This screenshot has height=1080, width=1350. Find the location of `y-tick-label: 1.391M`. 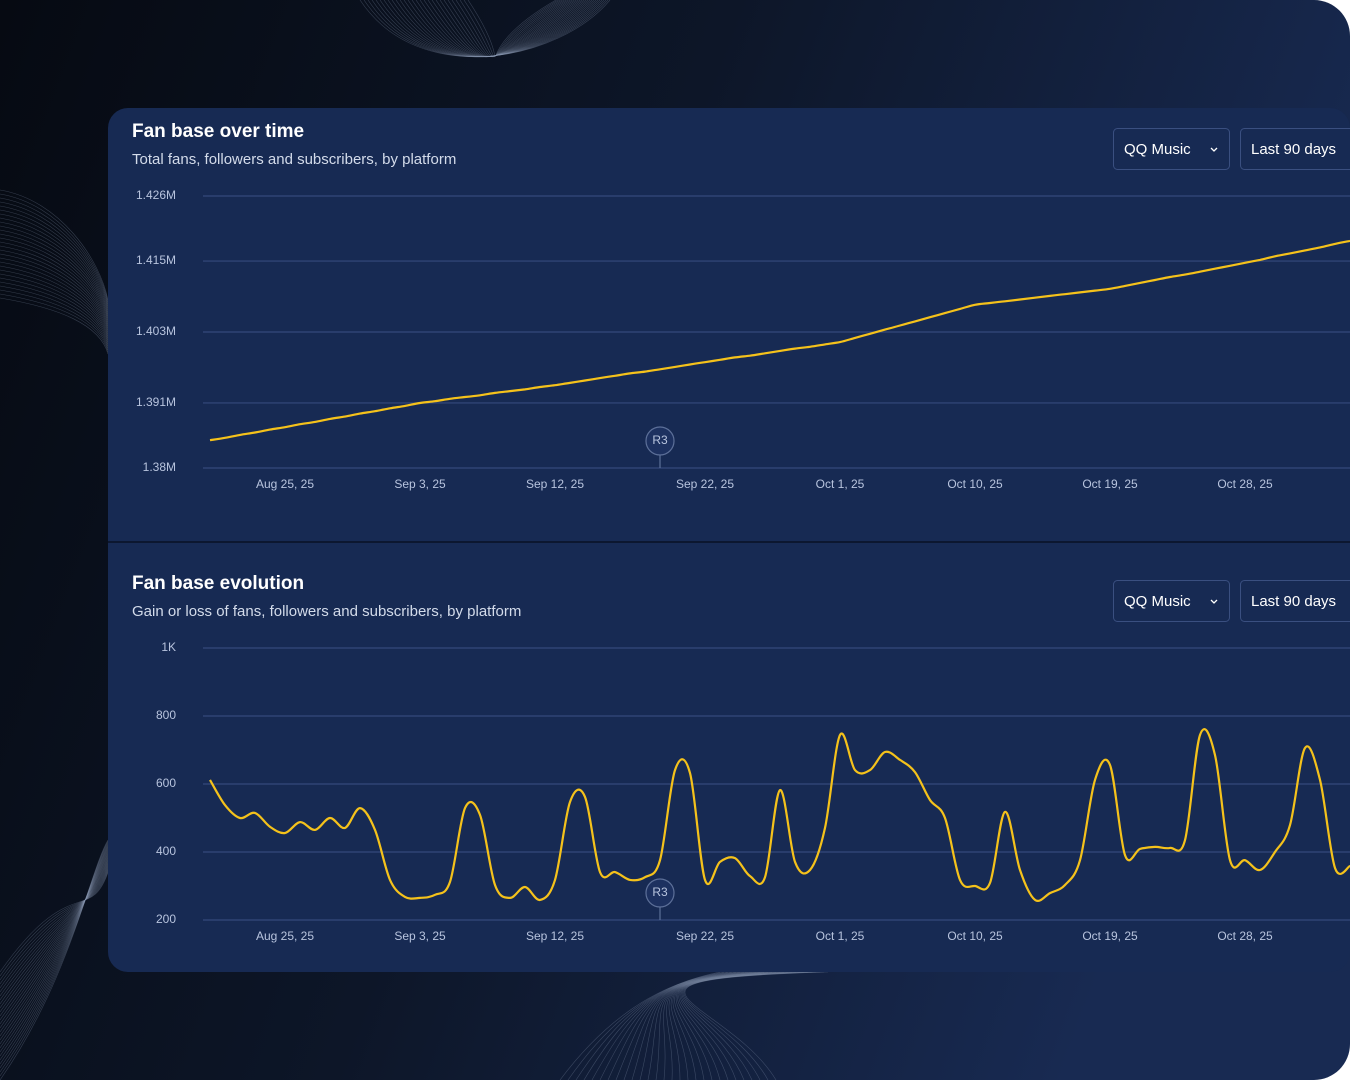

y-tick-label: 1.391M is located at coordinates (156, 402).